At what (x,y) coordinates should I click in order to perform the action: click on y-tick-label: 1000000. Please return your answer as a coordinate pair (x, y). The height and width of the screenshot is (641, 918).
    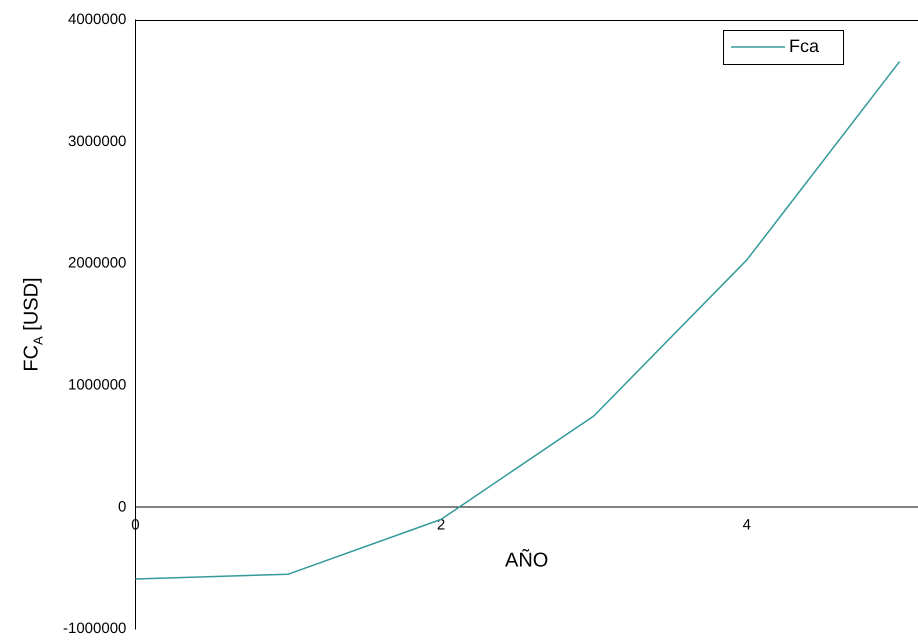
    Looking at the image, I should click on (97, 385).